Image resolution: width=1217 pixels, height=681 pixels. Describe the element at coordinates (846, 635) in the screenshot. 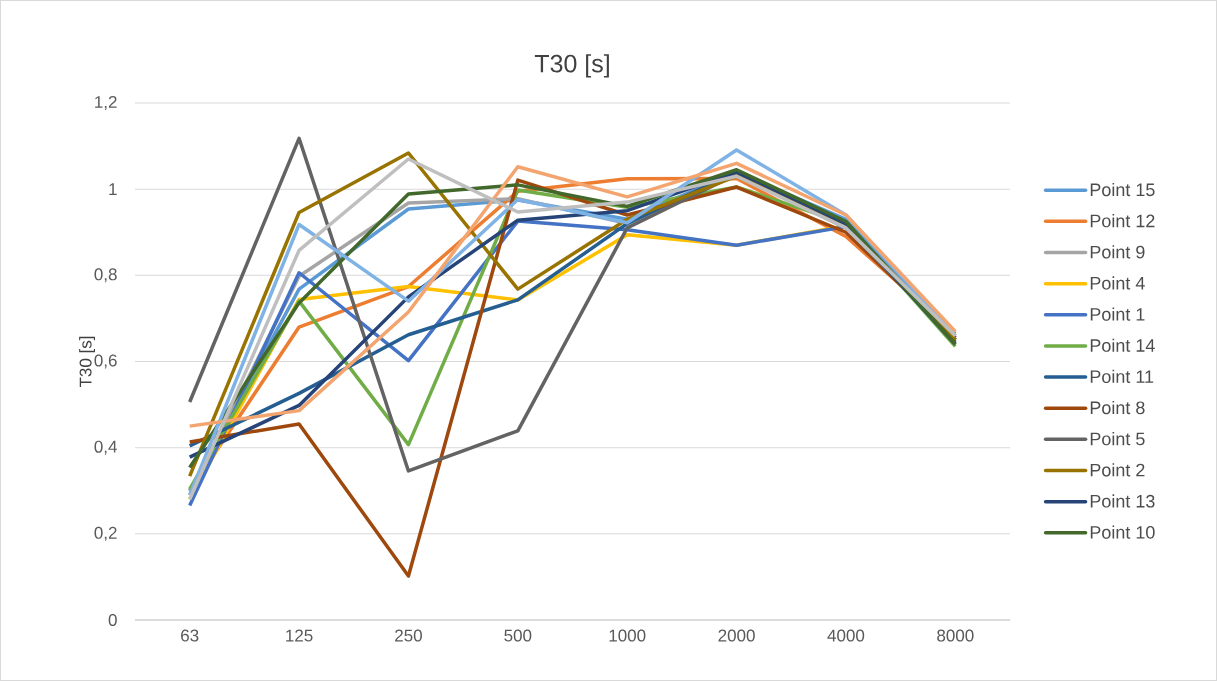

I see `x-tick-label: 4000` at that location.